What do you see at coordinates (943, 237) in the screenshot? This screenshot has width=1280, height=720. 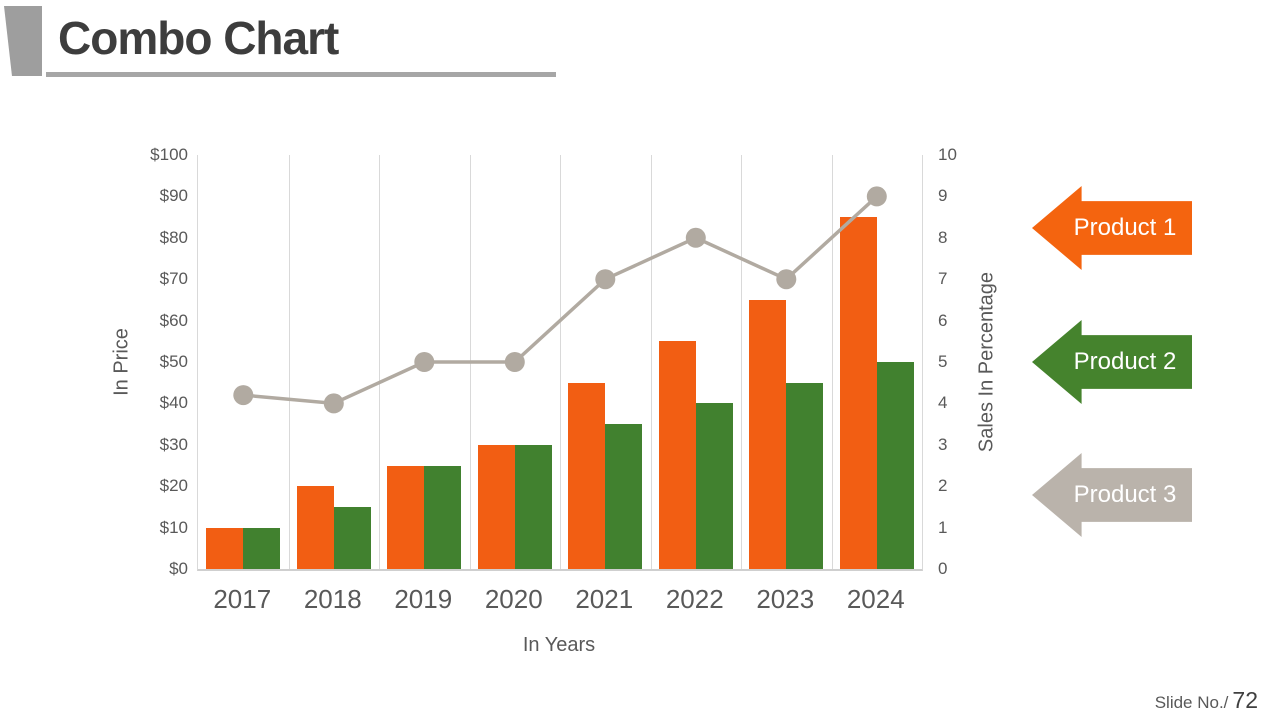 I see `right-axis-tick-label: 8` at bounding box center [943, 237].